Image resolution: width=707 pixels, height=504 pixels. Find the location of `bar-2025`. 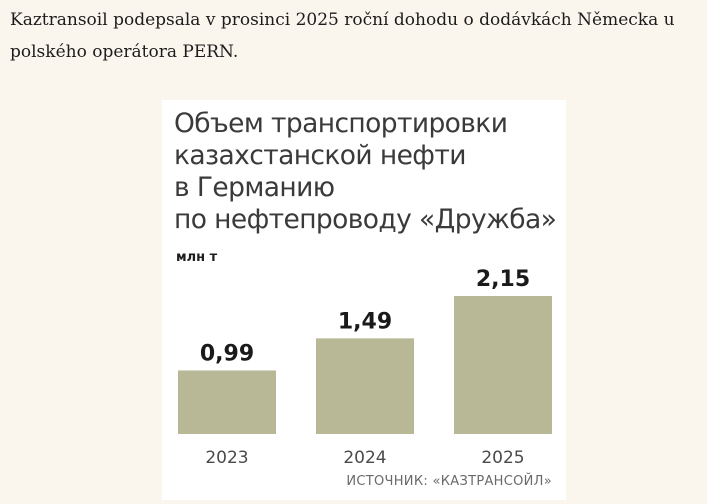

bar-2025 is located at coordinates (503, 365).